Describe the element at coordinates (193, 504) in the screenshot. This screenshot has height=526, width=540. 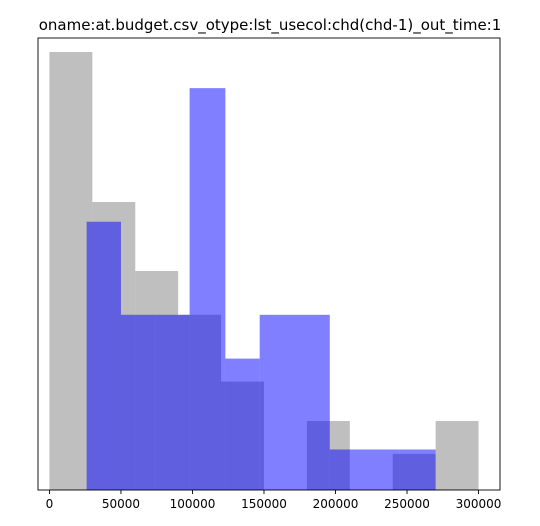
I see `x-tick-label: 100000` at that location.